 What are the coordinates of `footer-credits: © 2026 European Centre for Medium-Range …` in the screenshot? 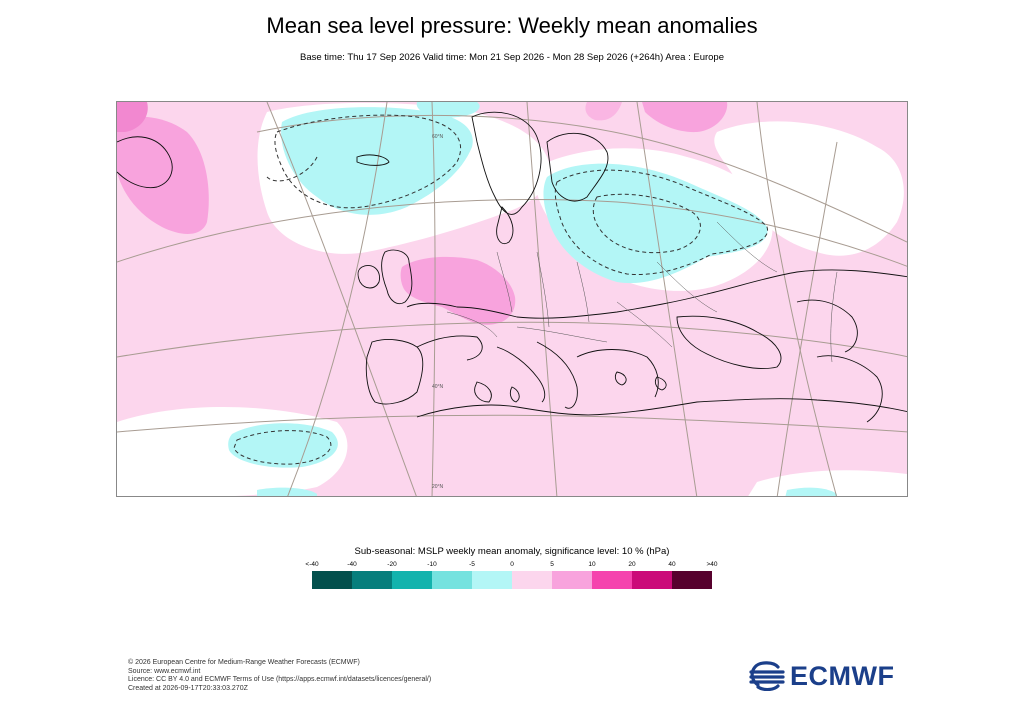 It's located at (279, 676).